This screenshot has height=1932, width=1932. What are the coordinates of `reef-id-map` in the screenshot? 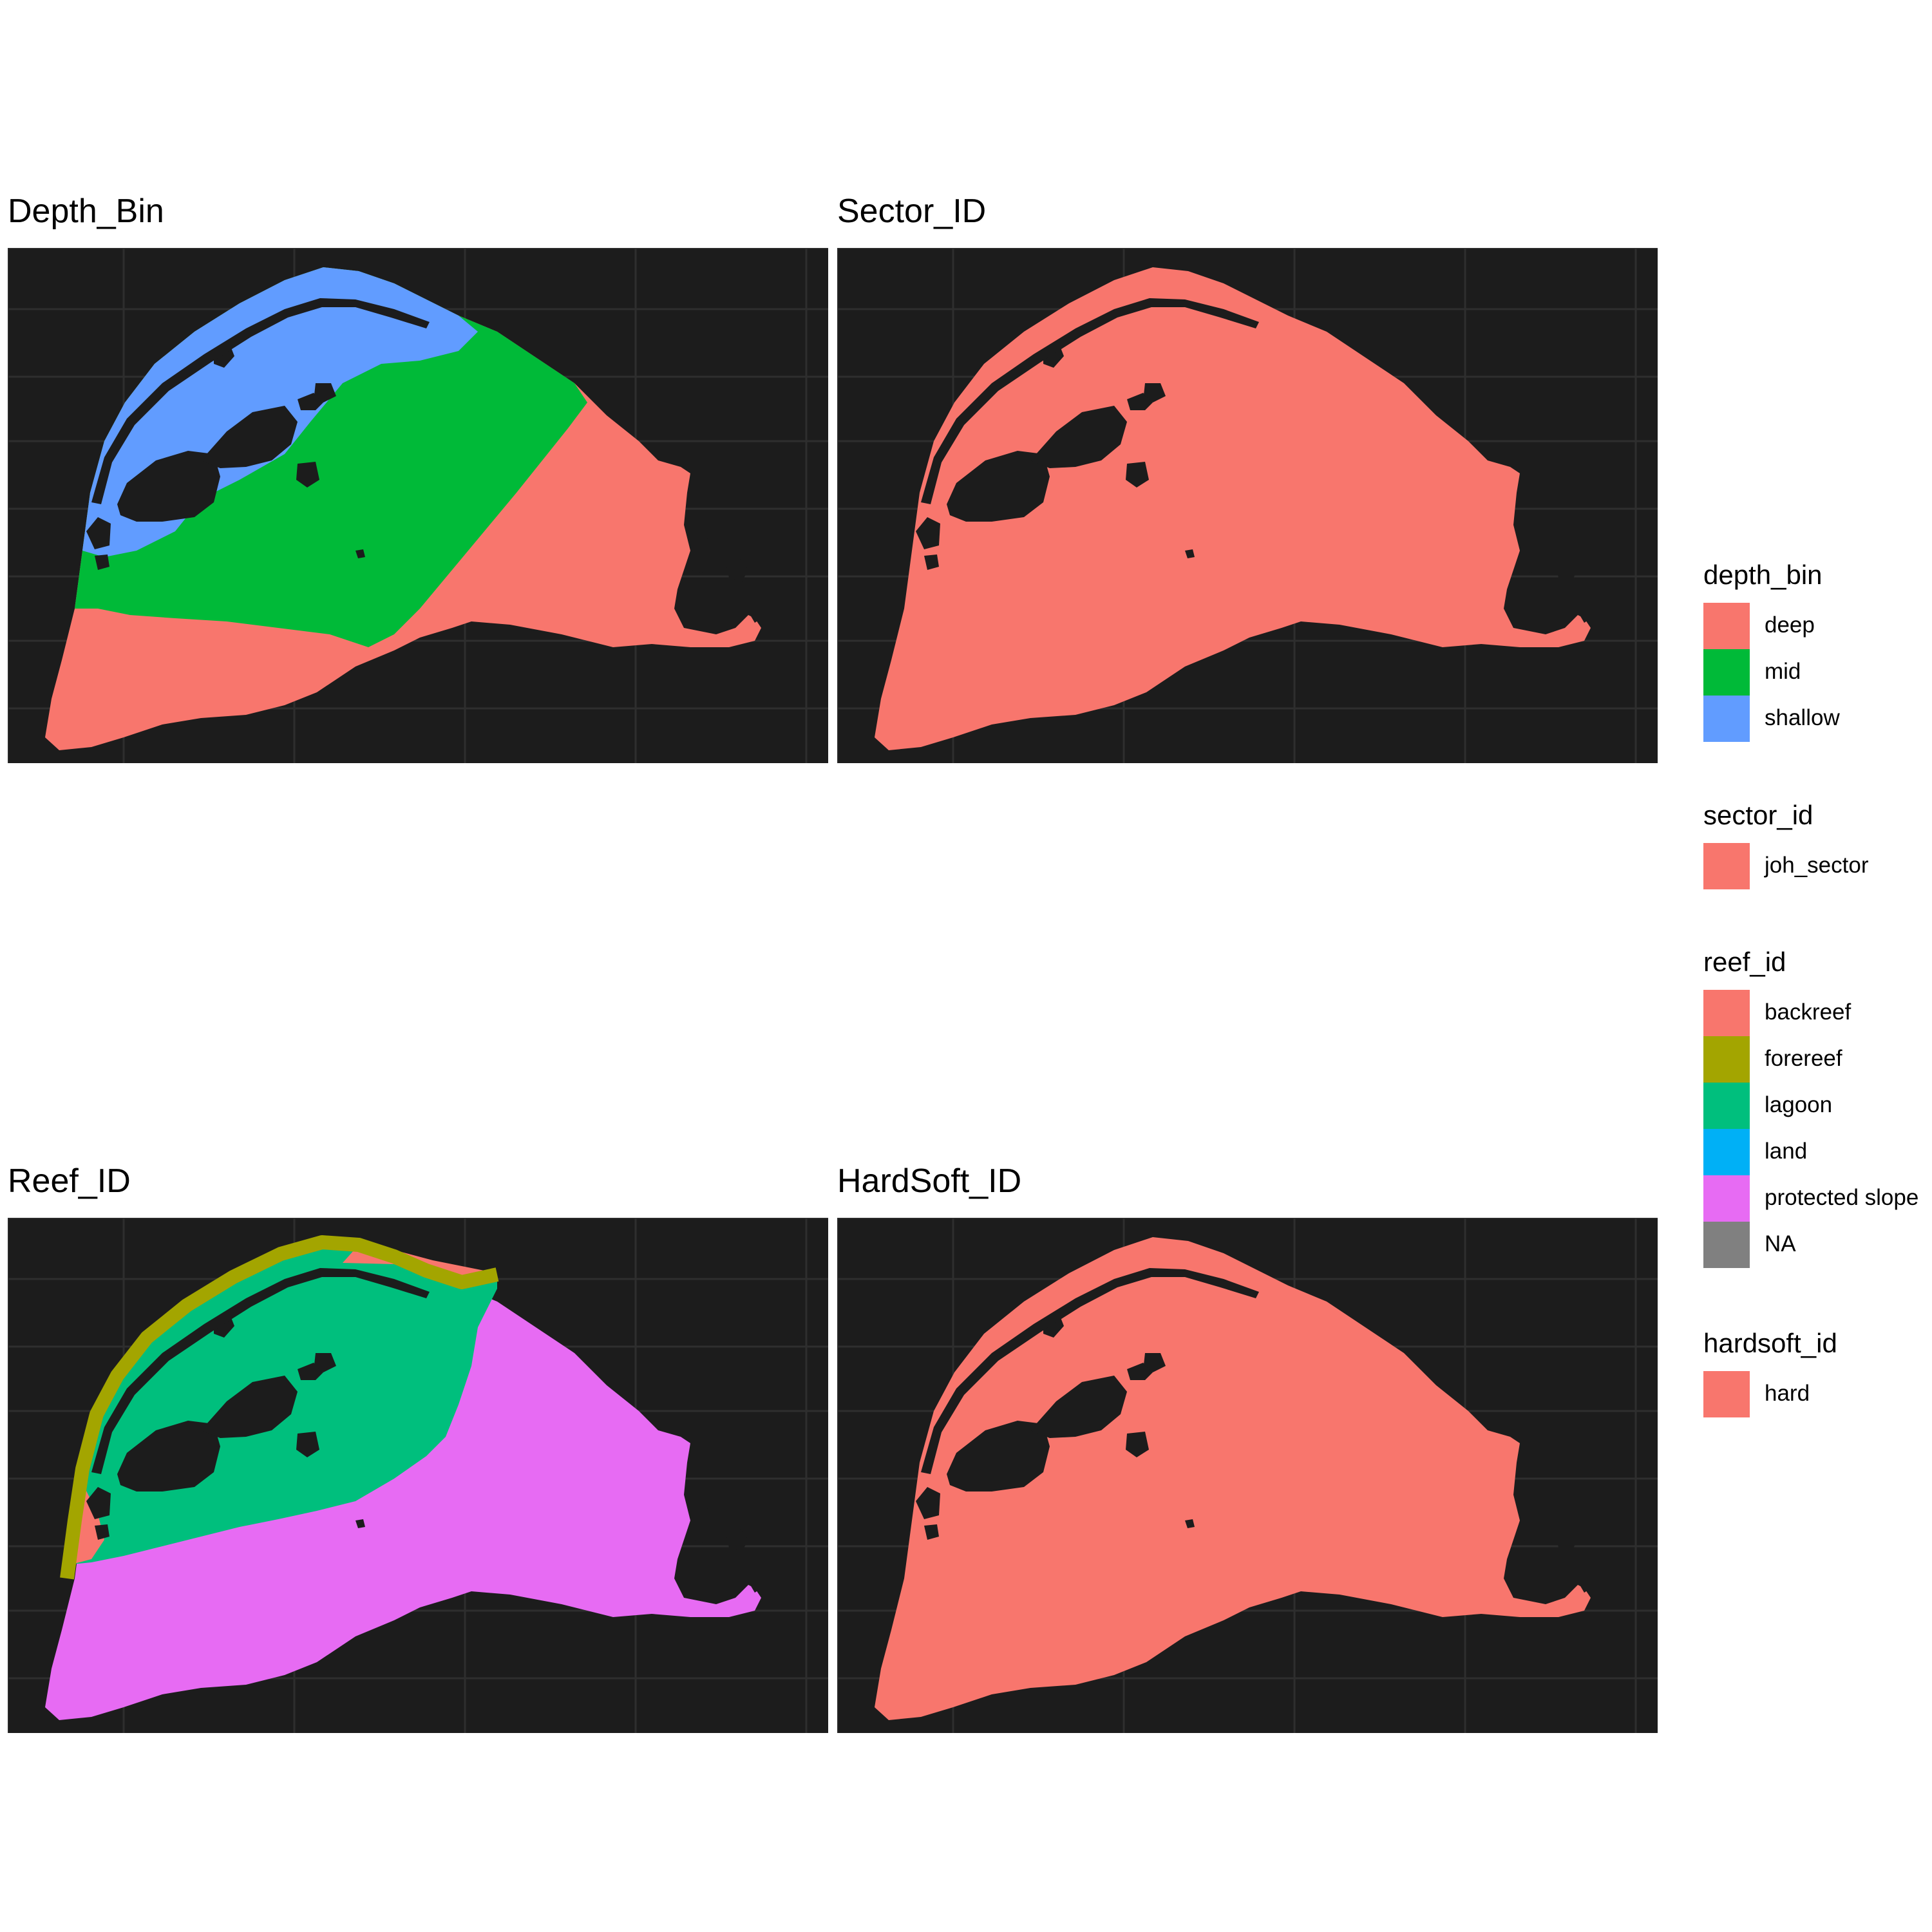 It's located at (418, 1475).